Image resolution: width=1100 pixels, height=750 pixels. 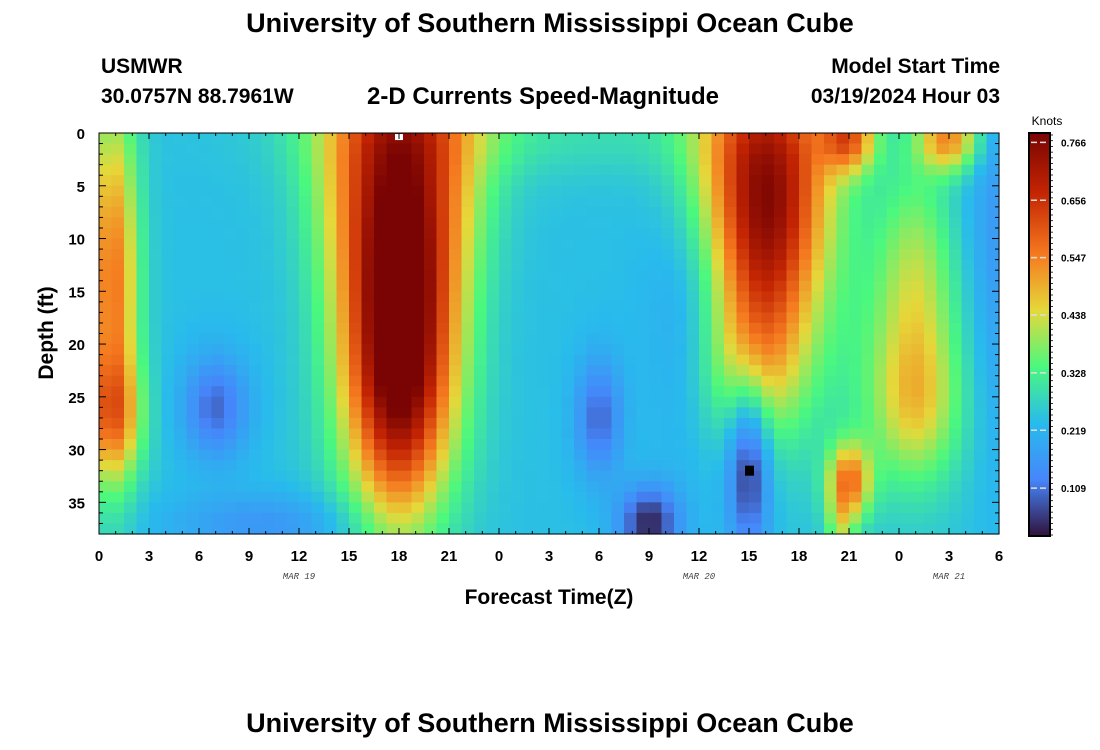 What do you see at coordinates (1073, 489) in the screenshot?
I see `colorbar-tick-label: 0.109` at bounding box center [1073, 489].